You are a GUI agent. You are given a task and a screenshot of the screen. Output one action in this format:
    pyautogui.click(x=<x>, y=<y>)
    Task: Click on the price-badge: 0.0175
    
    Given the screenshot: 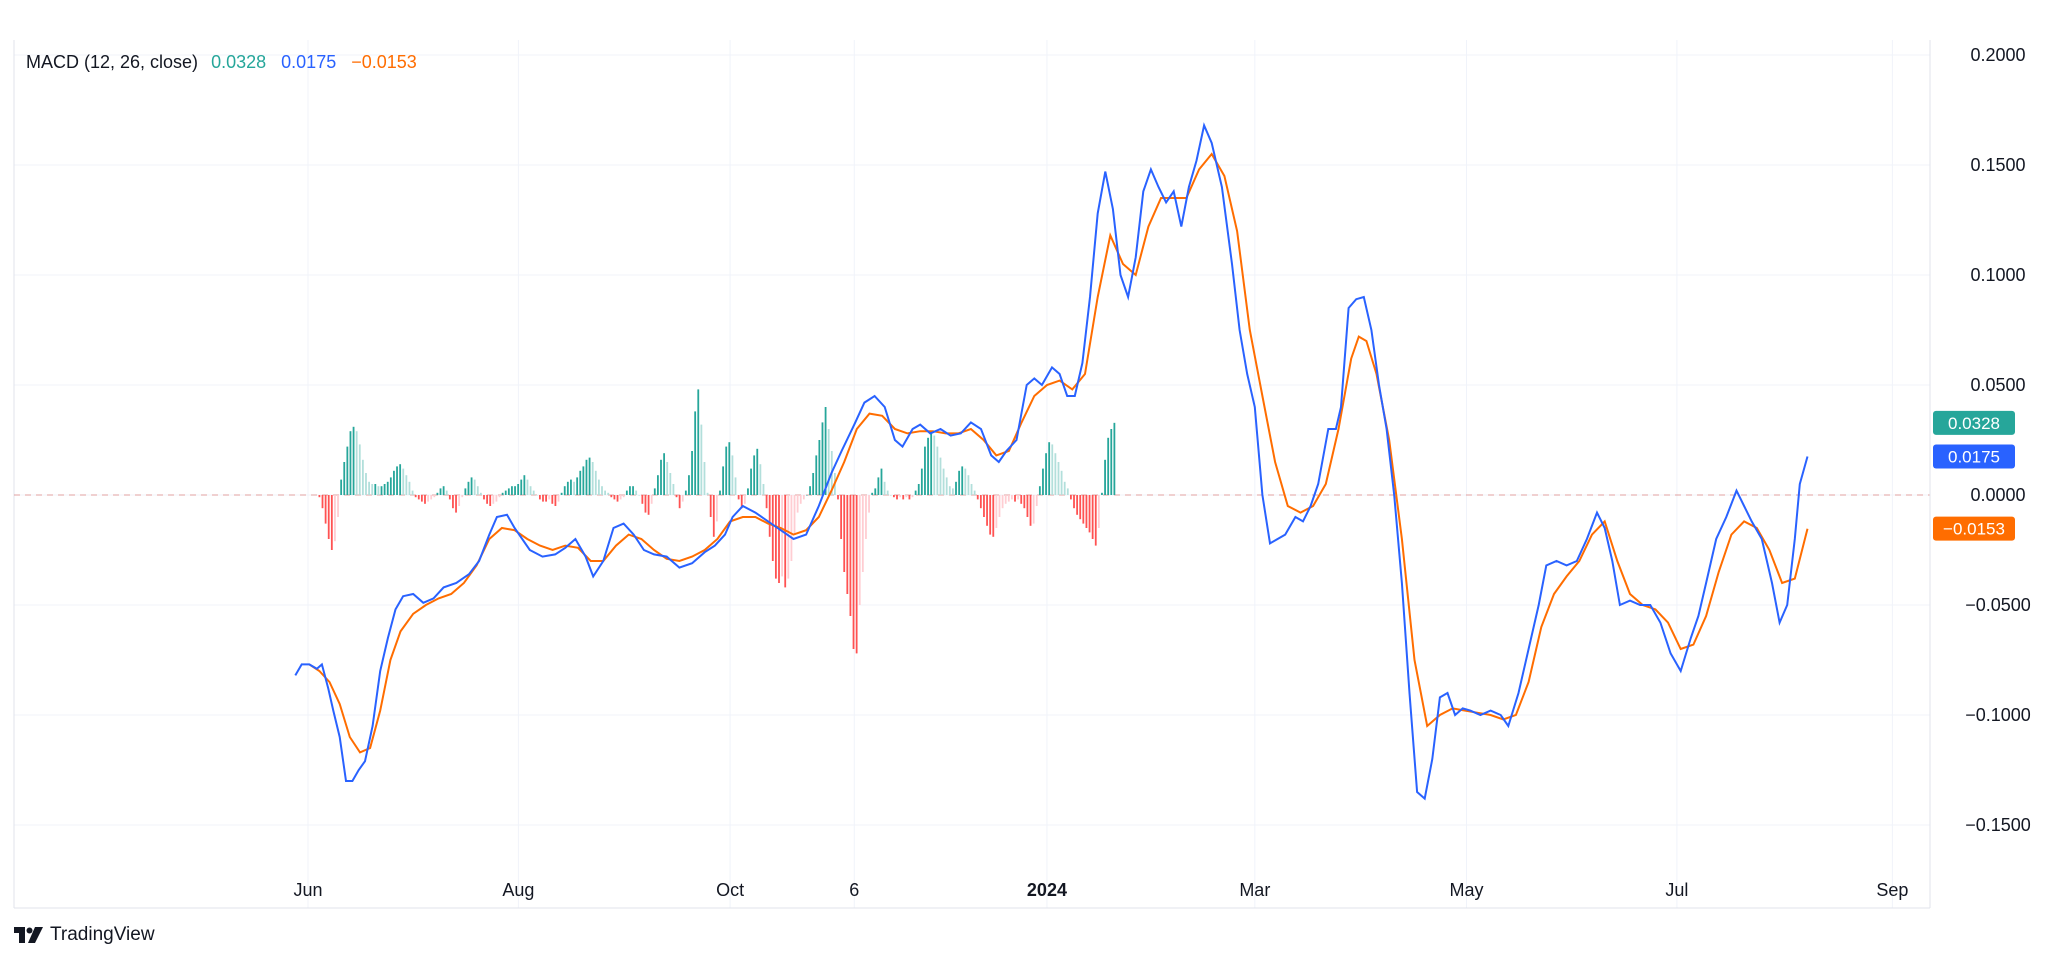 What is the action you would take?
    pyautogui.click(x=1974, y=456)
    